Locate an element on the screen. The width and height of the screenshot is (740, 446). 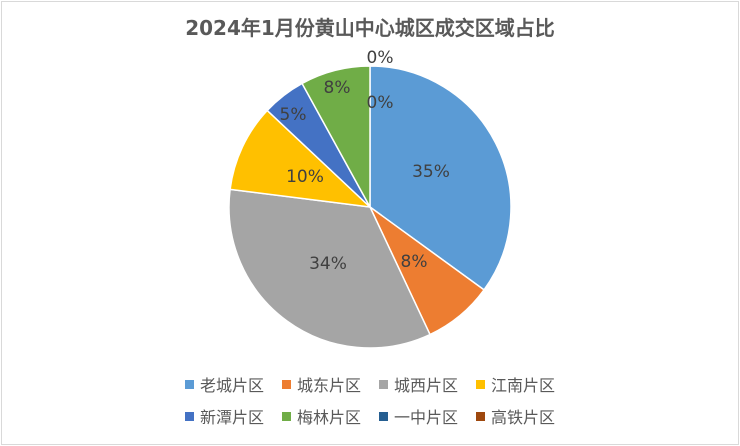
data-label-8: 0% is located at coordinates (380, 58).